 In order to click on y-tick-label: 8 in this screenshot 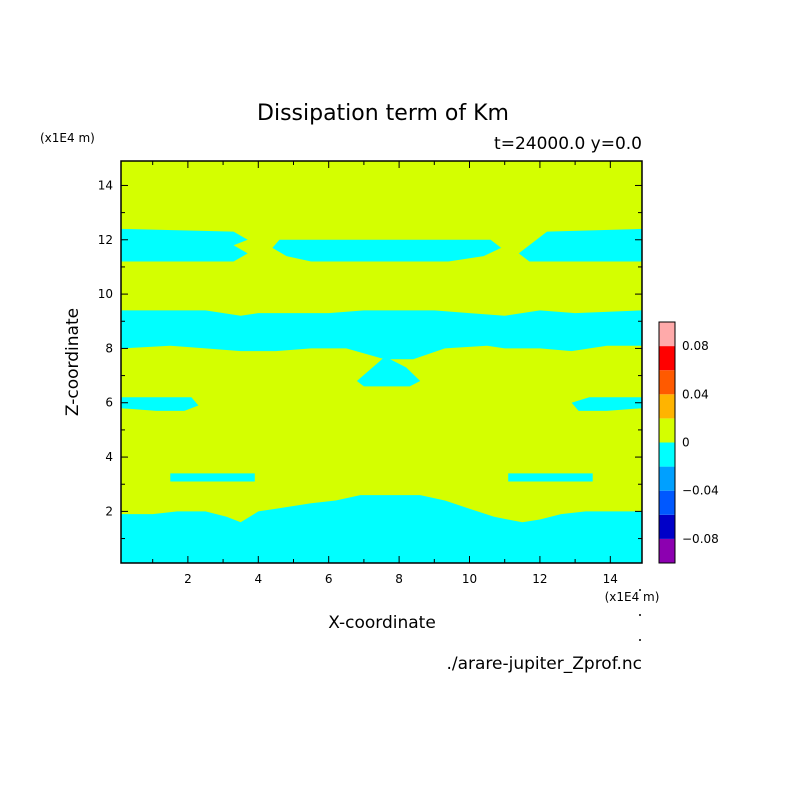, I will do `click(109, 348)`.